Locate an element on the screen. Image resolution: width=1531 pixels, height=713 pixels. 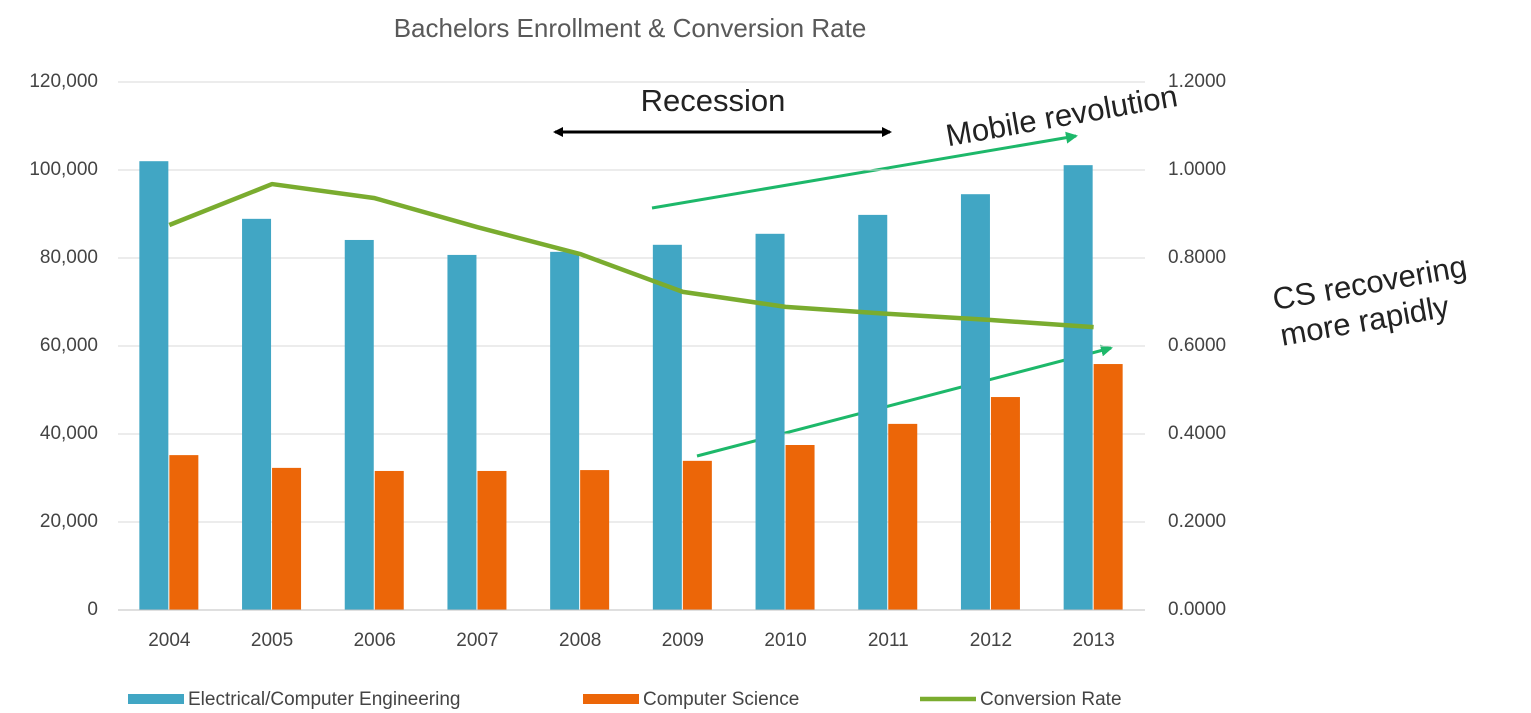
x-tick-label: 2013 is located at coordinates (1094, 640).